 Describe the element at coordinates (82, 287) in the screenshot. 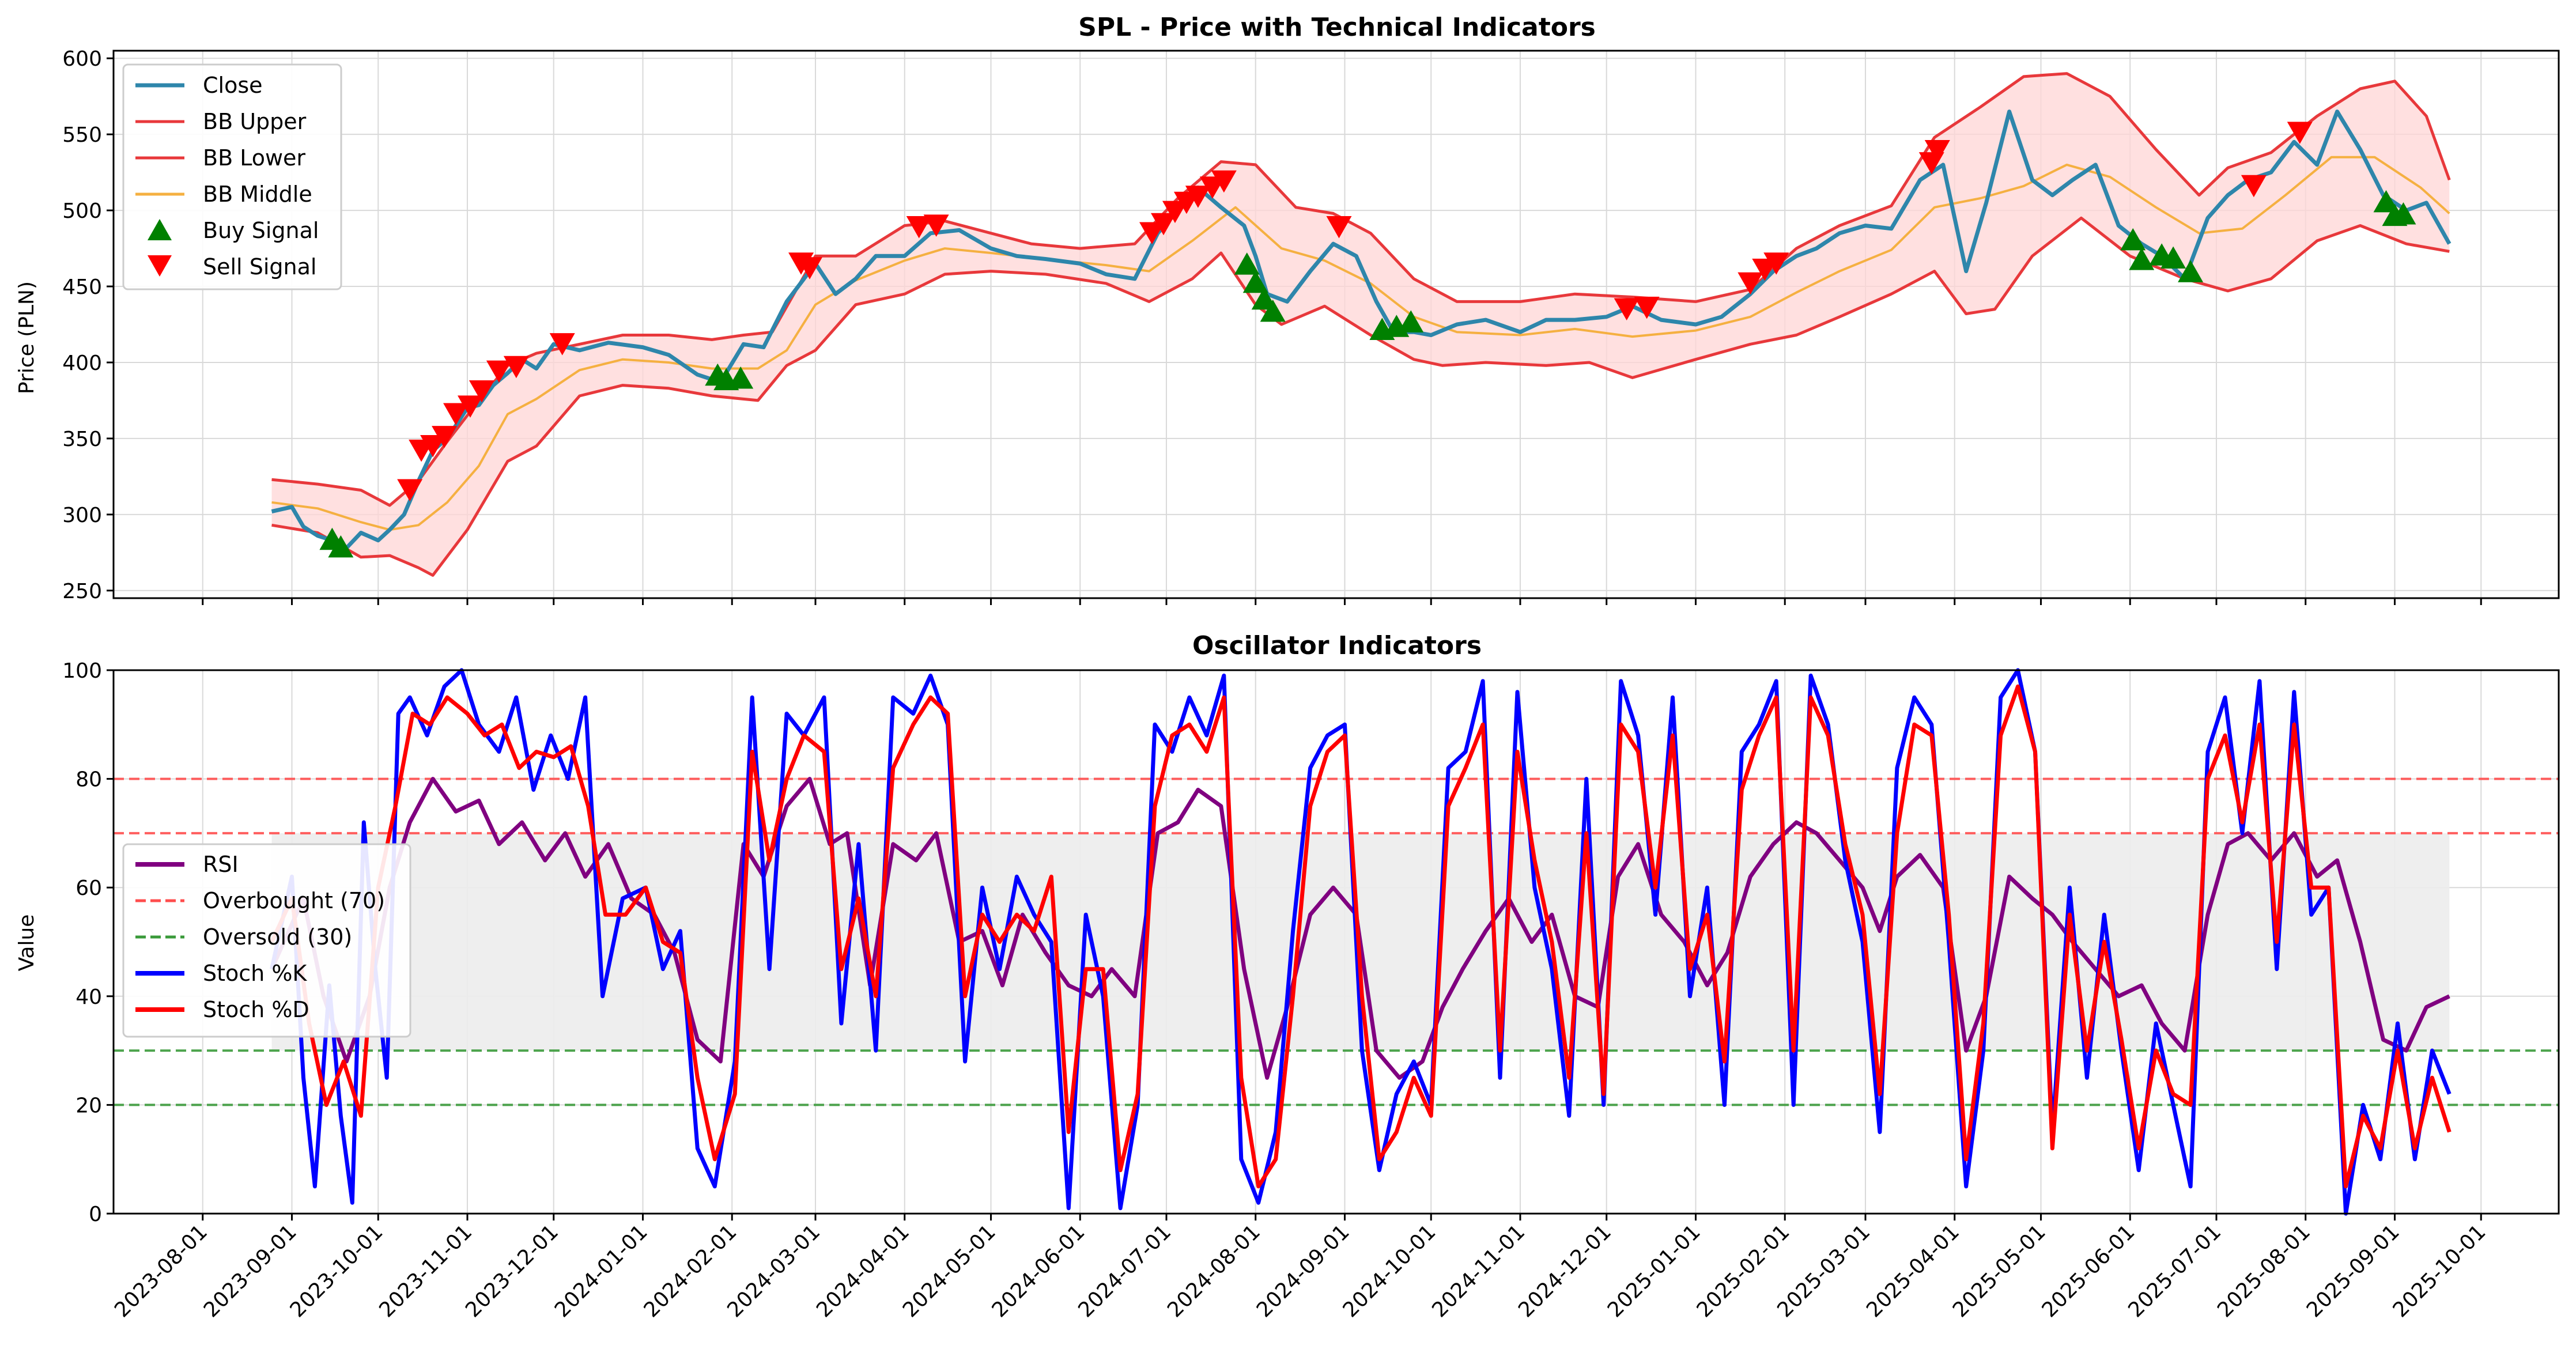

I see `y-tick-label: 450` at that location.